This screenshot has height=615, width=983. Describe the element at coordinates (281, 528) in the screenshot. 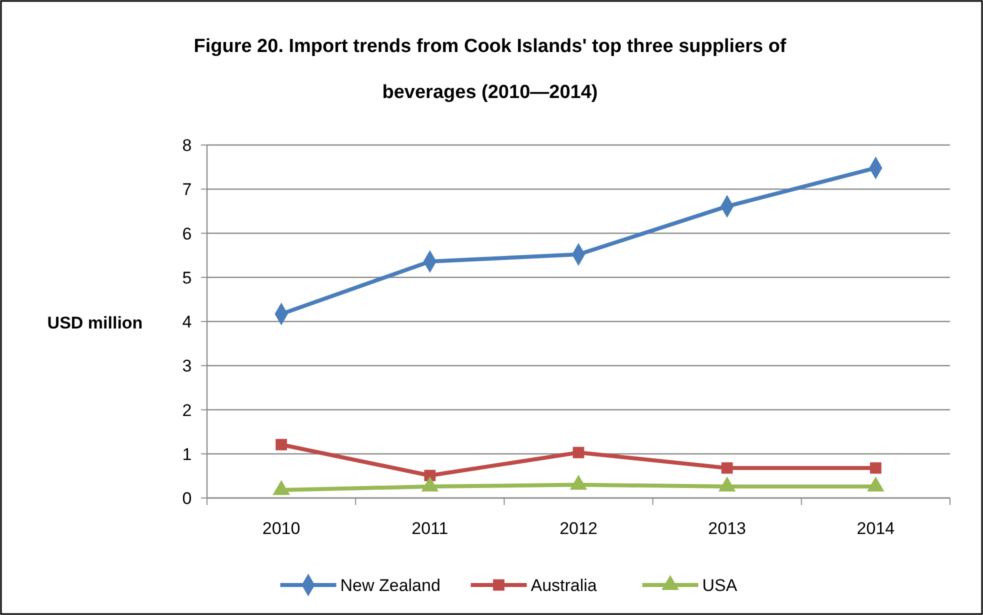

I see `x-tick-label: 2010` at that location.